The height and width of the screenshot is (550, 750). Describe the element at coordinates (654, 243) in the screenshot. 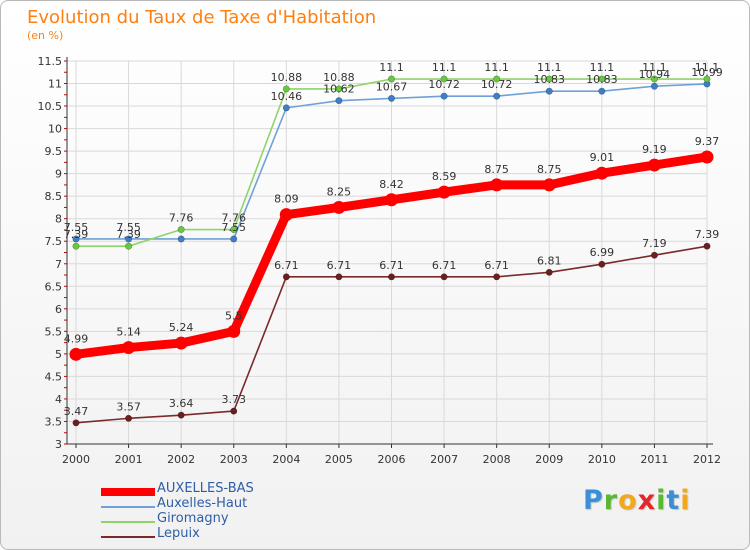

I see `data-label-lepuix: 7.19` at that location.